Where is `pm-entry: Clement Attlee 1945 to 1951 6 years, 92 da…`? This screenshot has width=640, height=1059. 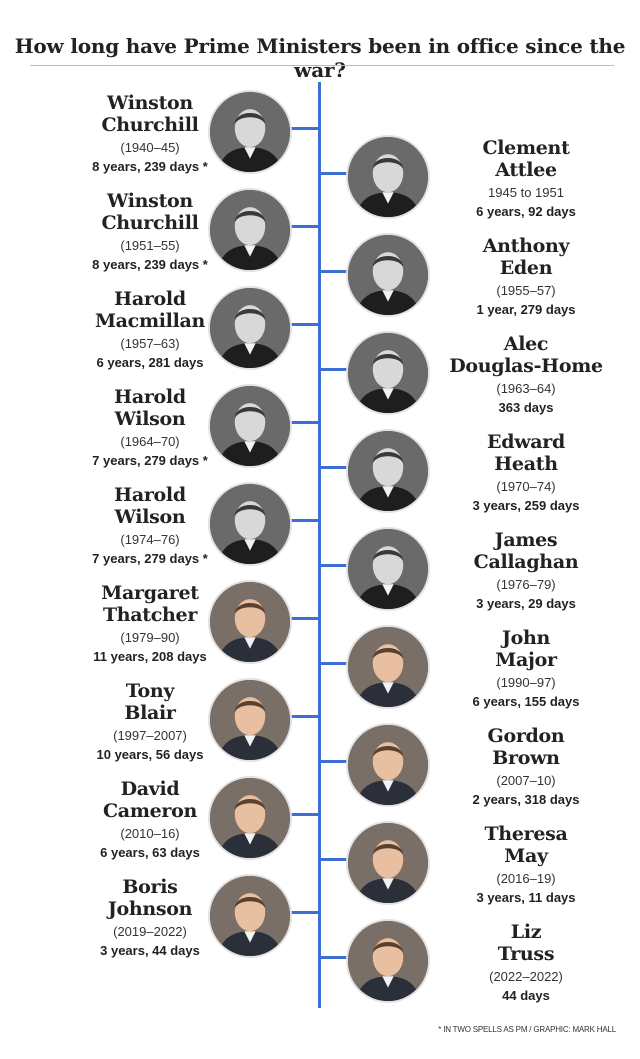 pm-entry: Clement Attlee 1945 to 1951 6 years, 92 da… is located at coordinates (526, 179).